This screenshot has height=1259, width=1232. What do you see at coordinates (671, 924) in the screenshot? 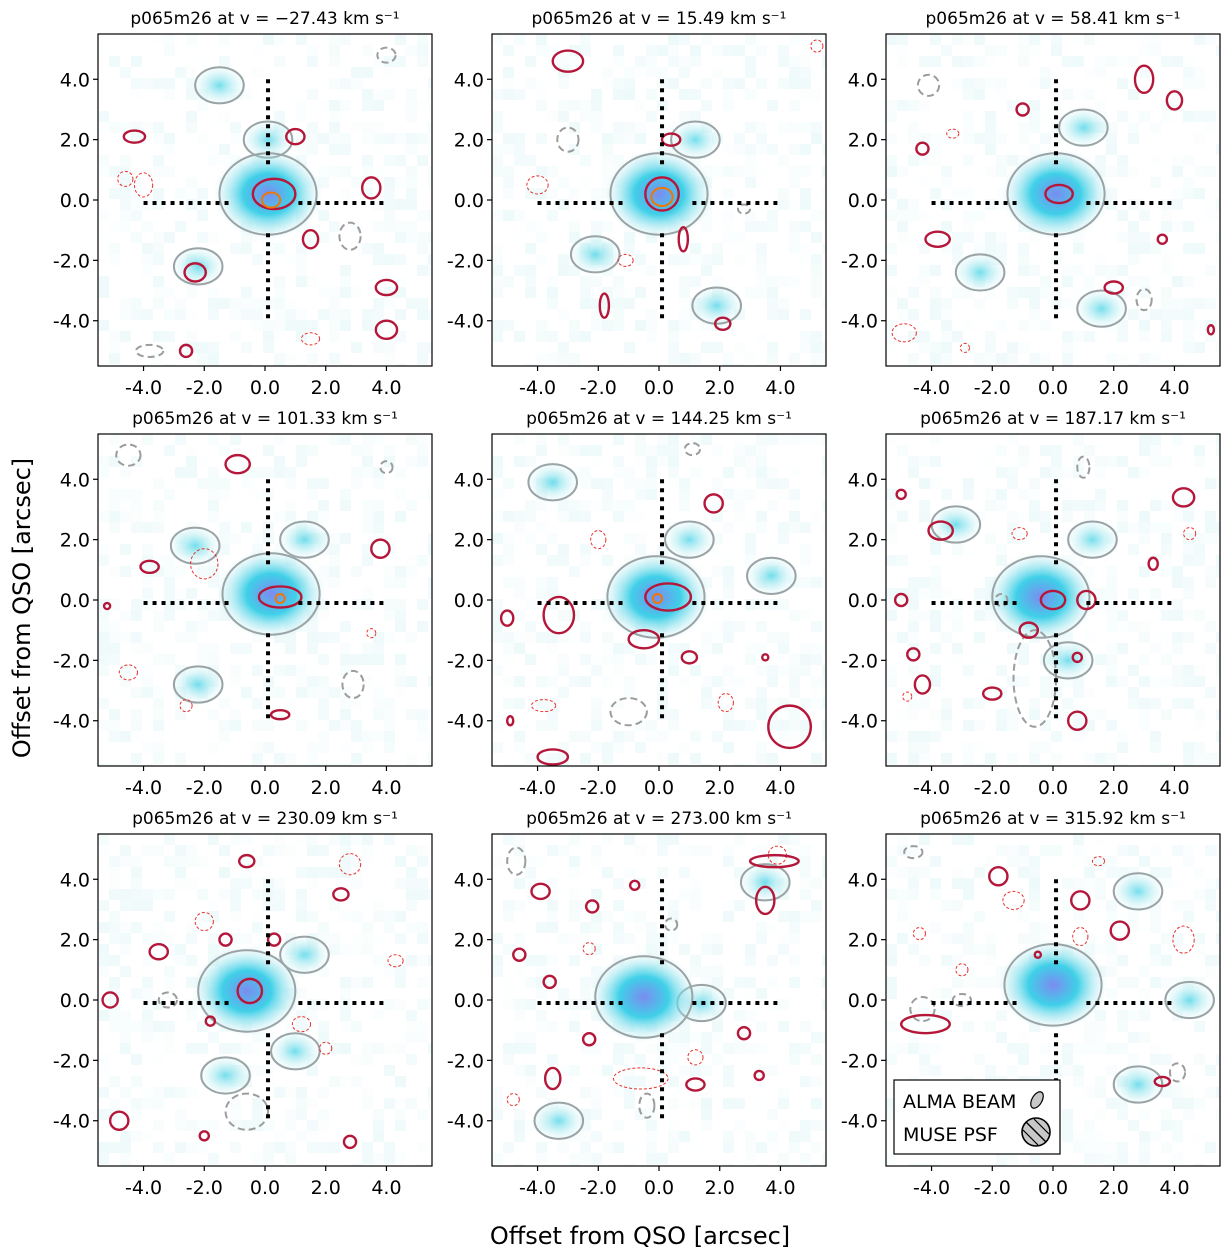
I see `alma-negative-contour` at bounding box center [671, 924].